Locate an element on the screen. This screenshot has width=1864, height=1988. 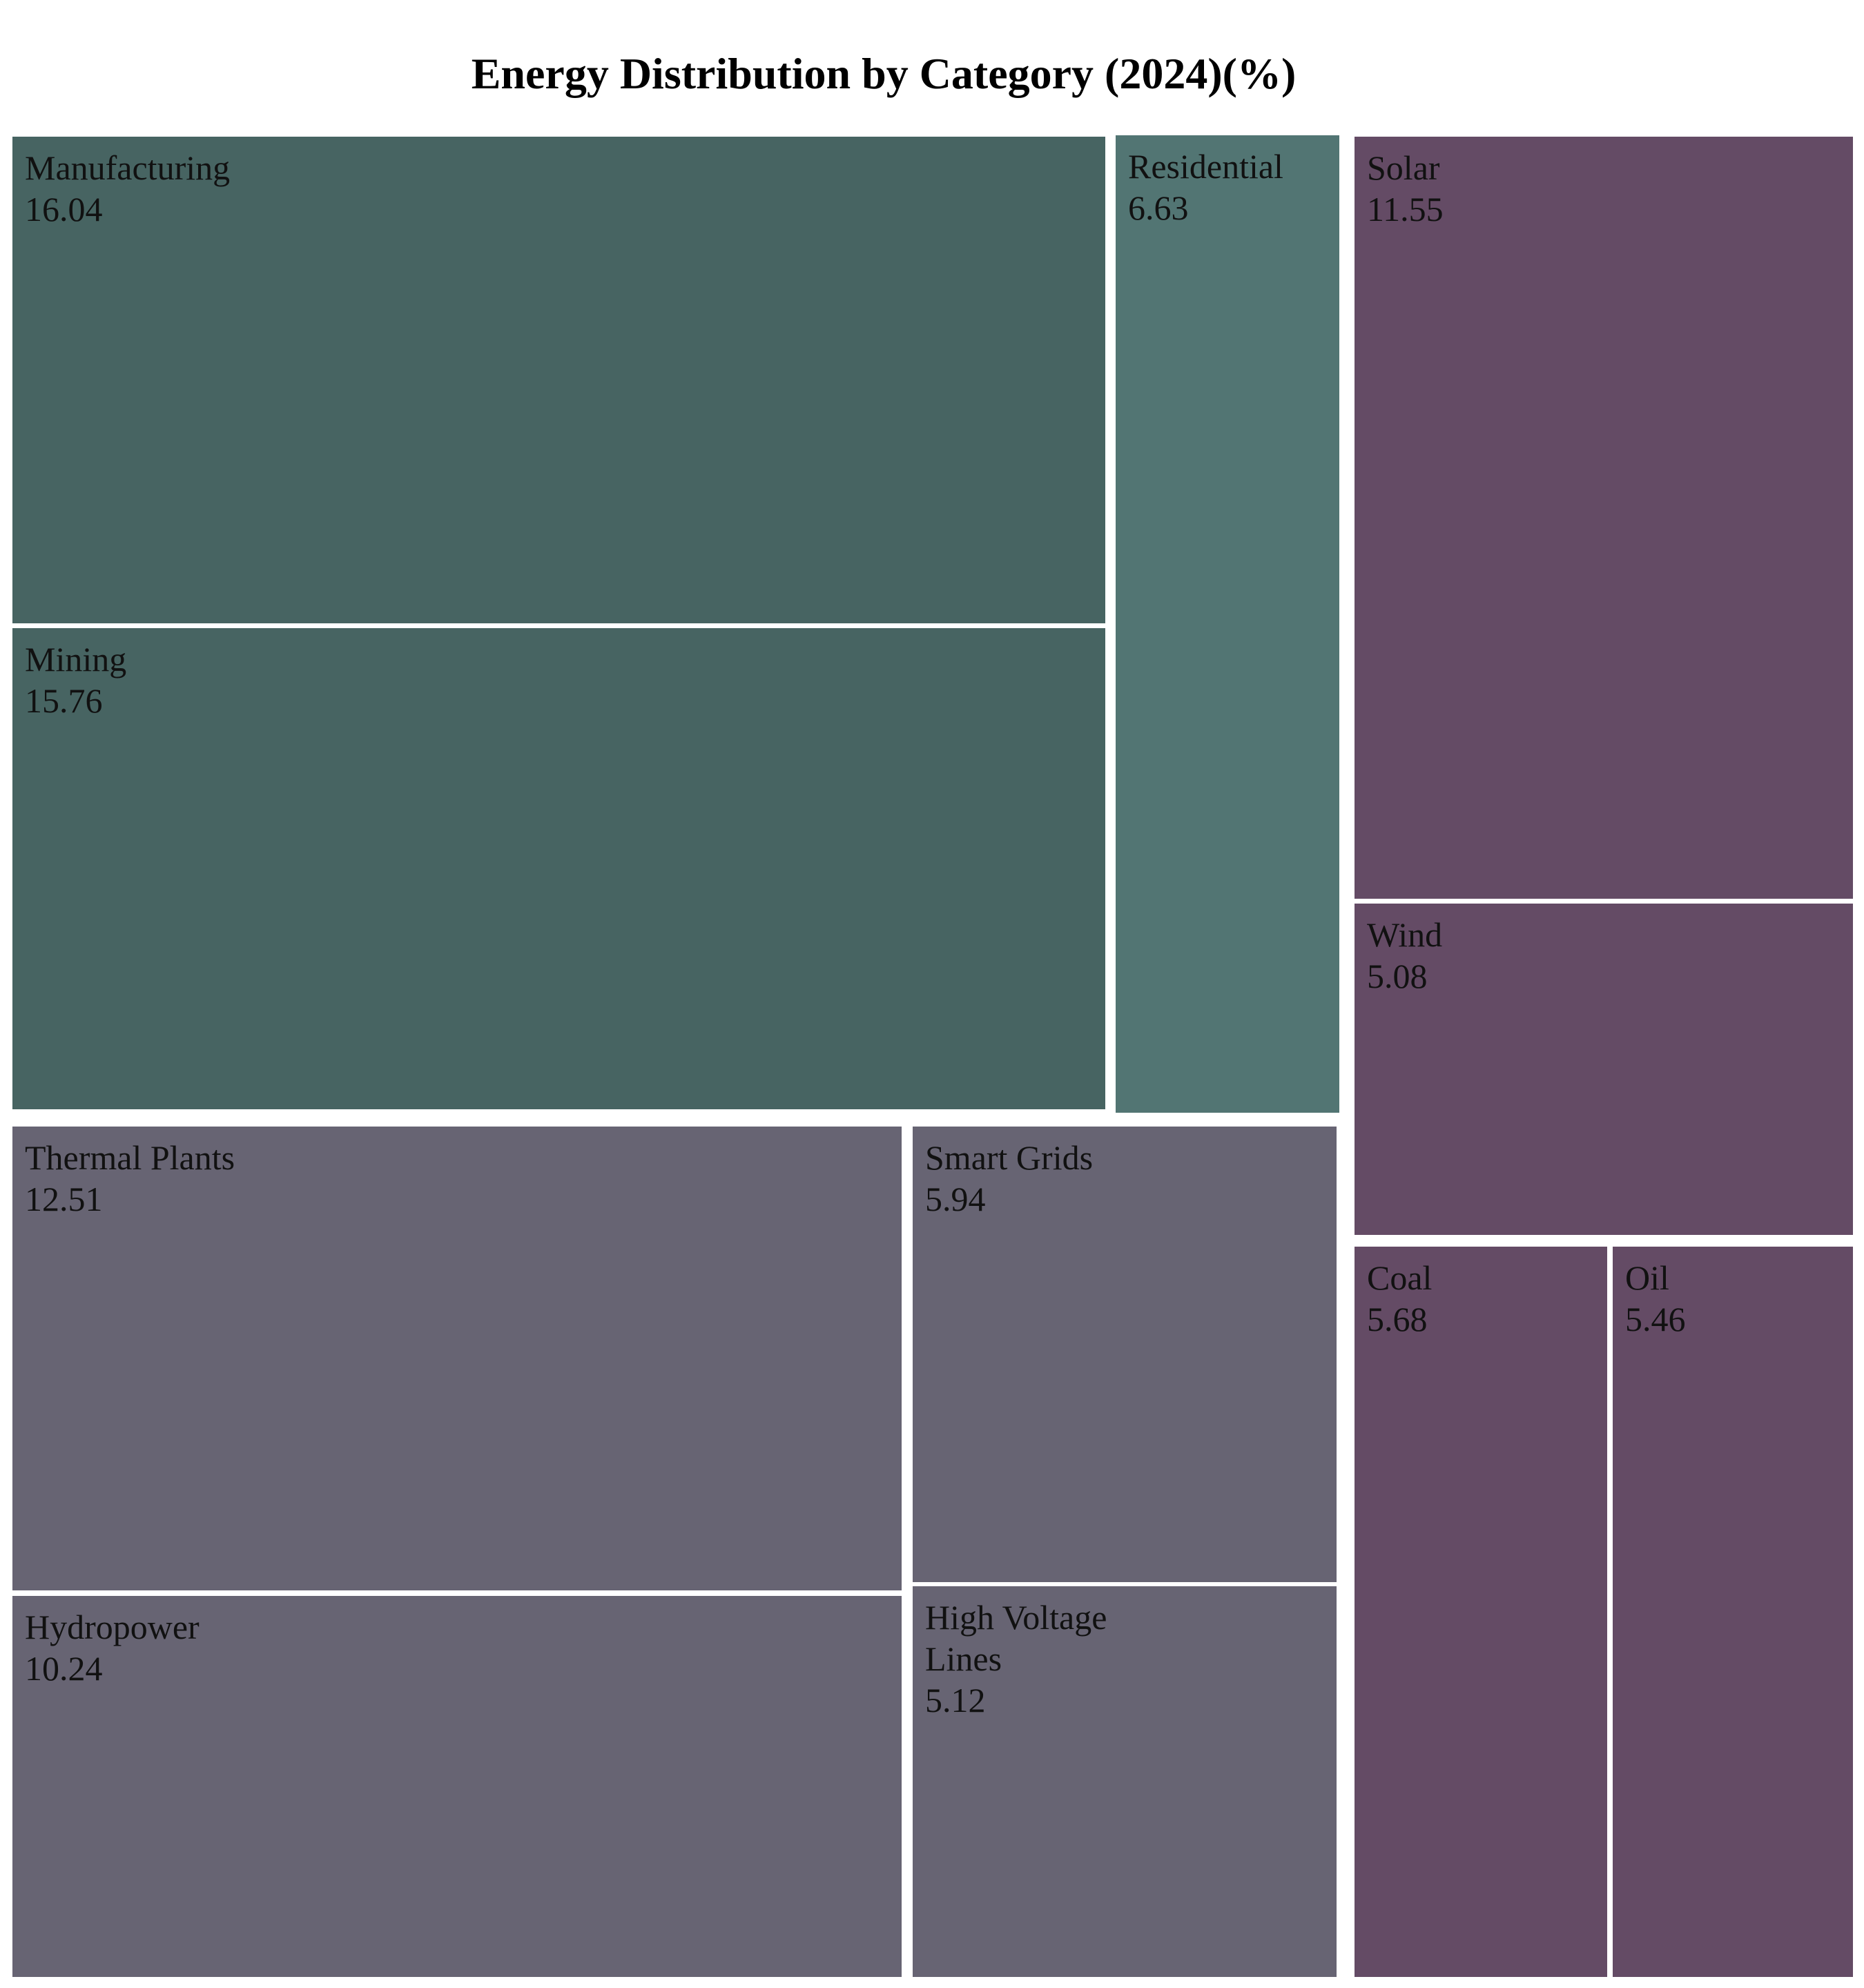
tile-value-oil: 5.46 is located at coordinates (1656, 1319).